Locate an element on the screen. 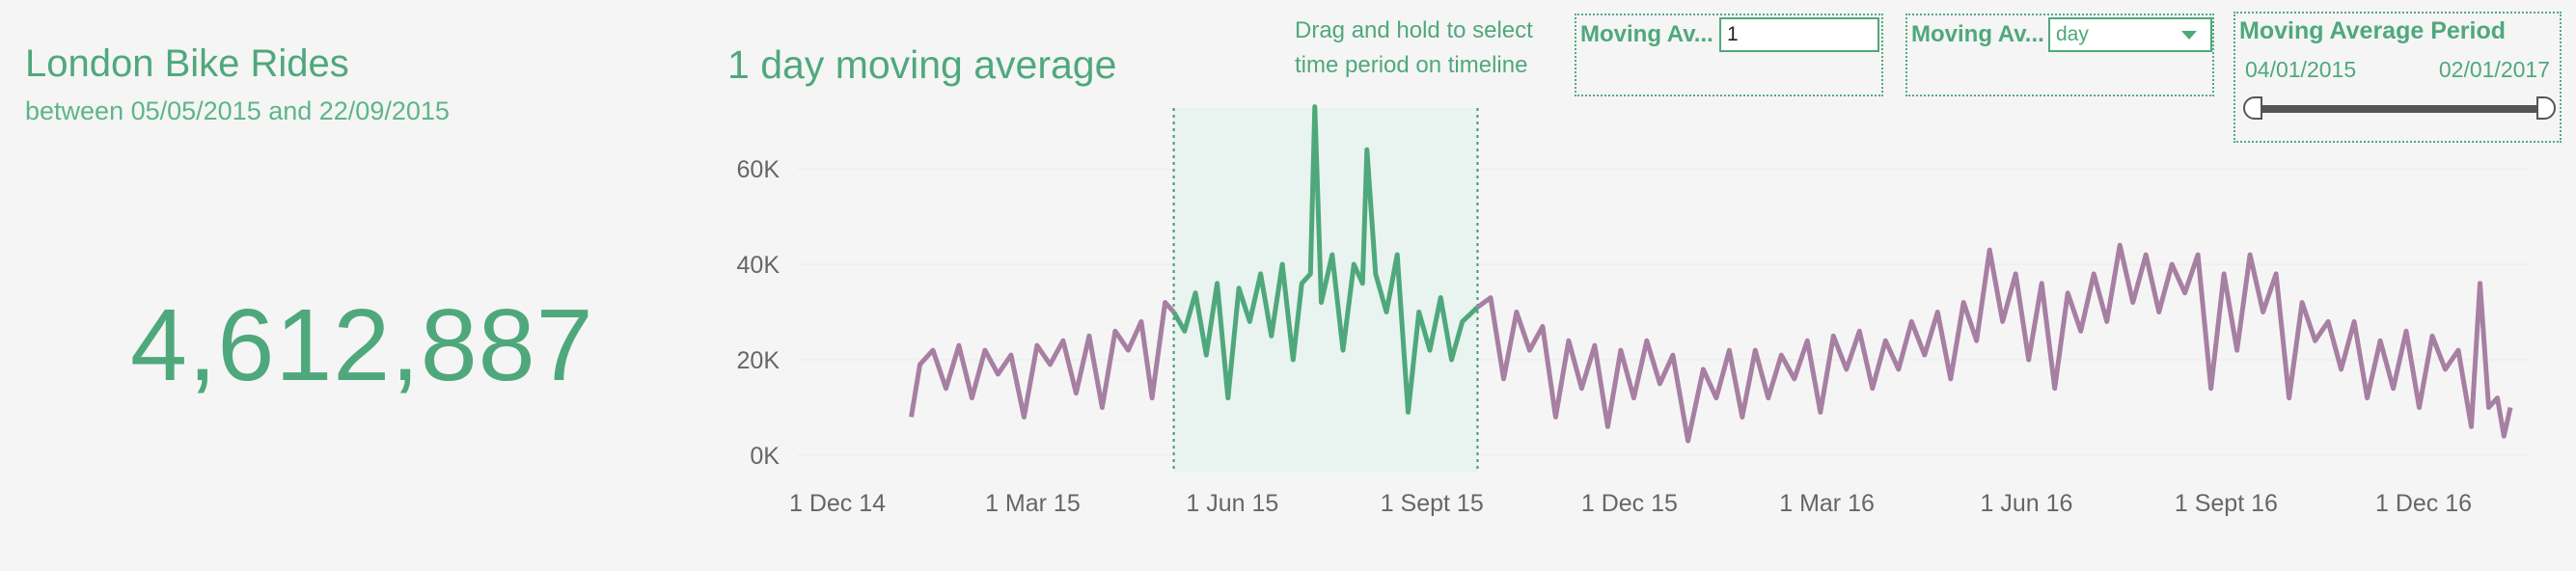  y-tick-label: 60K is located at coordinates (759, 169).